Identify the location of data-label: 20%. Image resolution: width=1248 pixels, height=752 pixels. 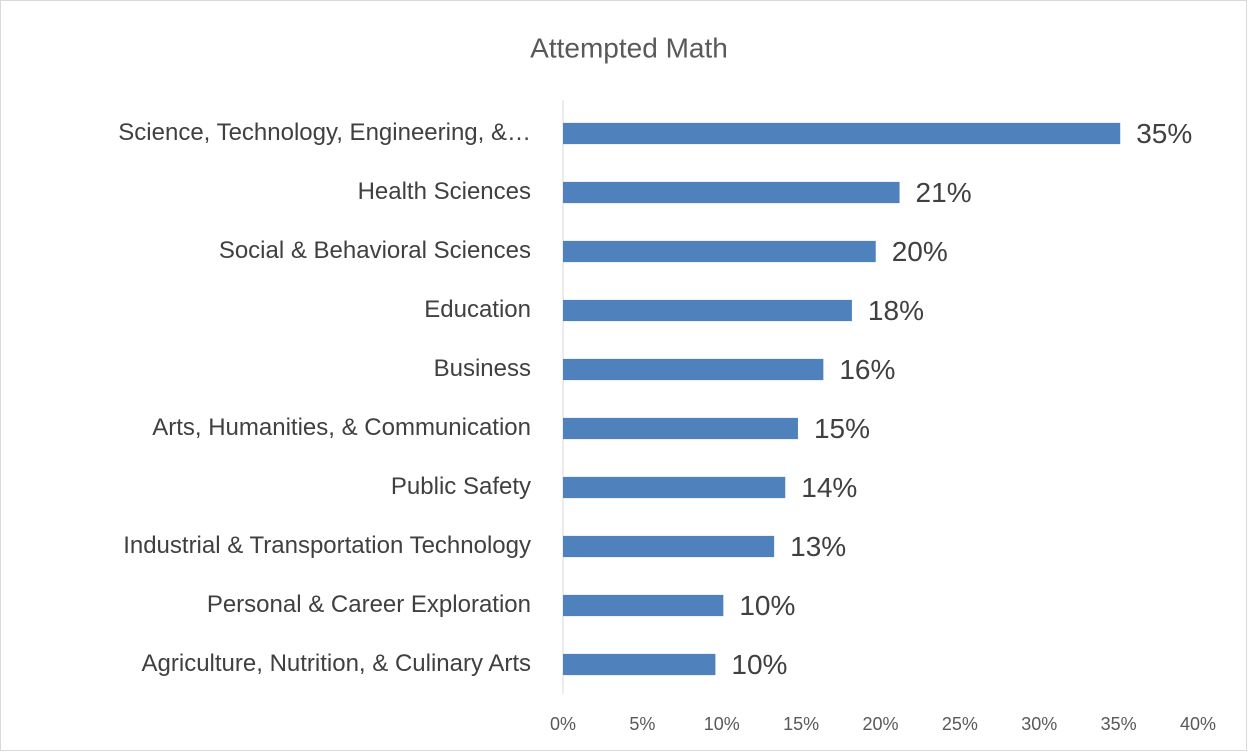
(920, 251).